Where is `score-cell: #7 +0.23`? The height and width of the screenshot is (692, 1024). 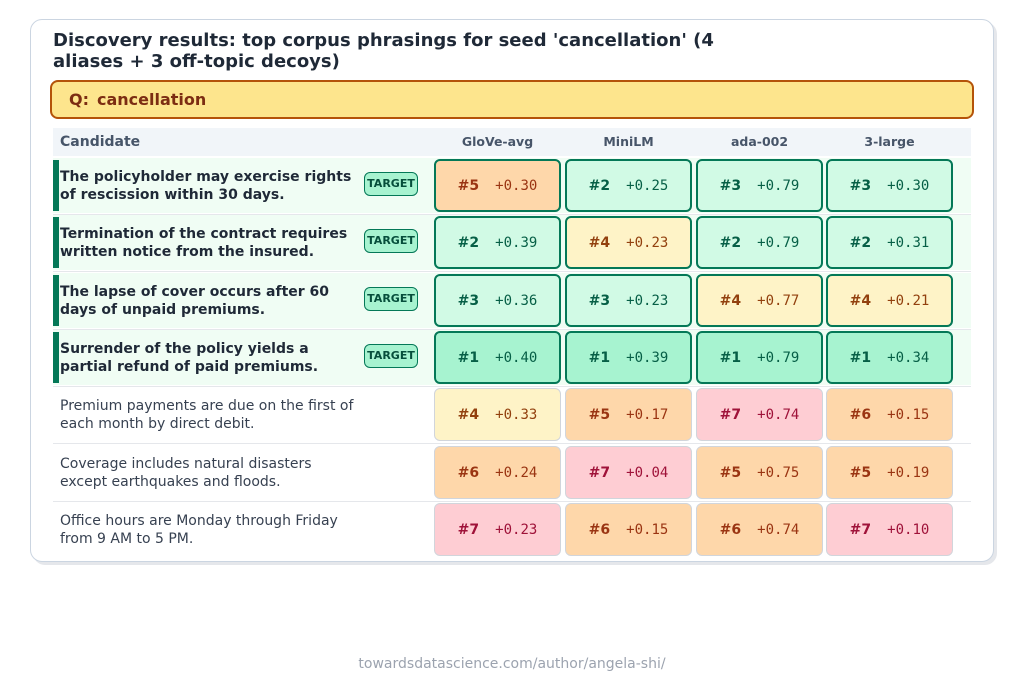
score-cell: #7 +0.23 is located at coordinates (497, 529).